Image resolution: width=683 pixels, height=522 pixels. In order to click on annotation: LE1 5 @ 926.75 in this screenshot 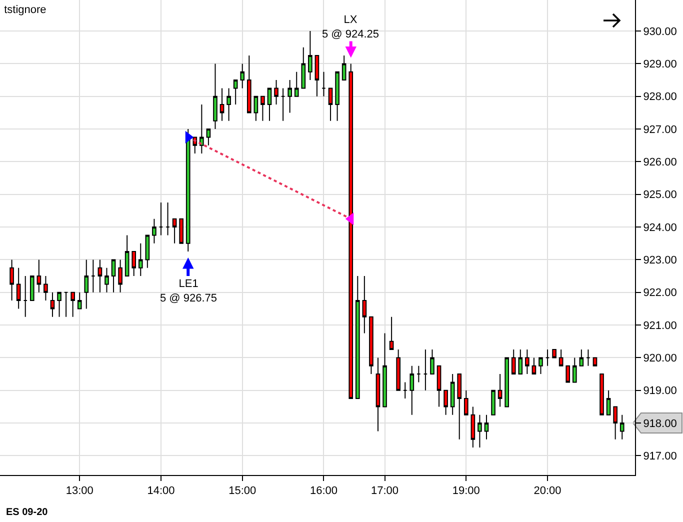, I will do `click(189, 291)`.